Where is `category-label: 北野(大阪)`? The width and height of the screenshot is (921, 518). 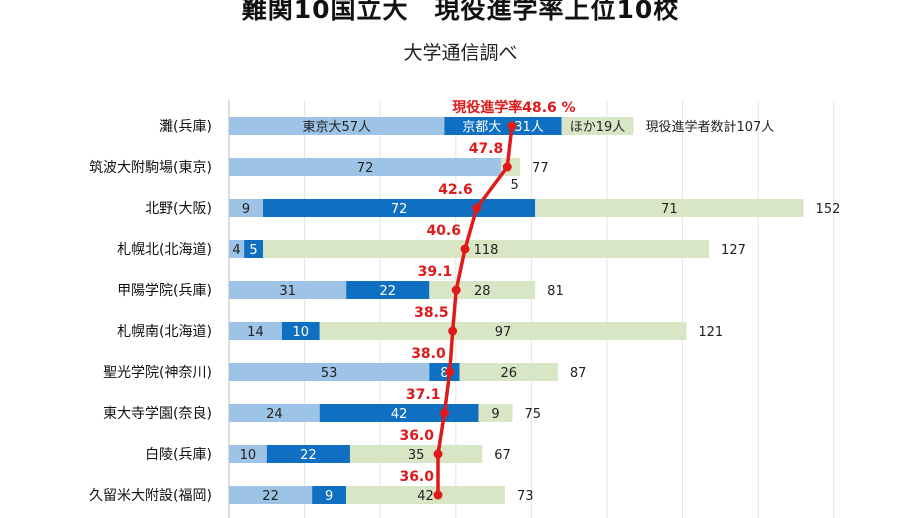 category-label: 北野(大阪) is located at coordinates (178, 209).